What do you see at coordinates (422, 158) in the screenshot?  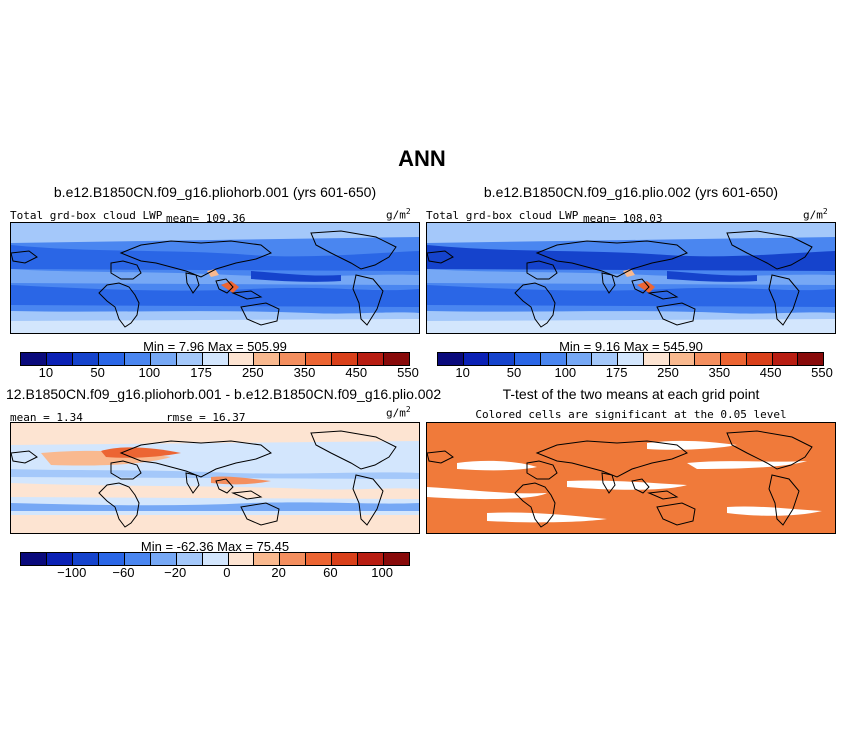 I see `main-title: ANN` at bounding box center [422, 158].